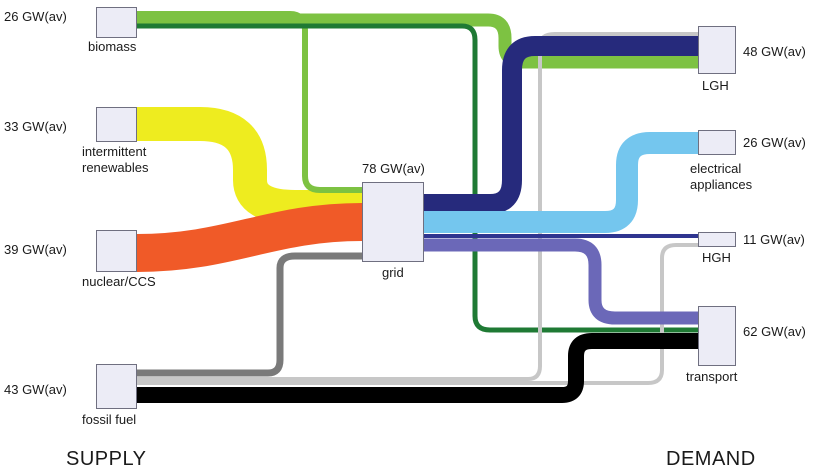 This screenshot has height=475, width=832. I want to click on renewables-label-line2: renewables, so click(115, 167).